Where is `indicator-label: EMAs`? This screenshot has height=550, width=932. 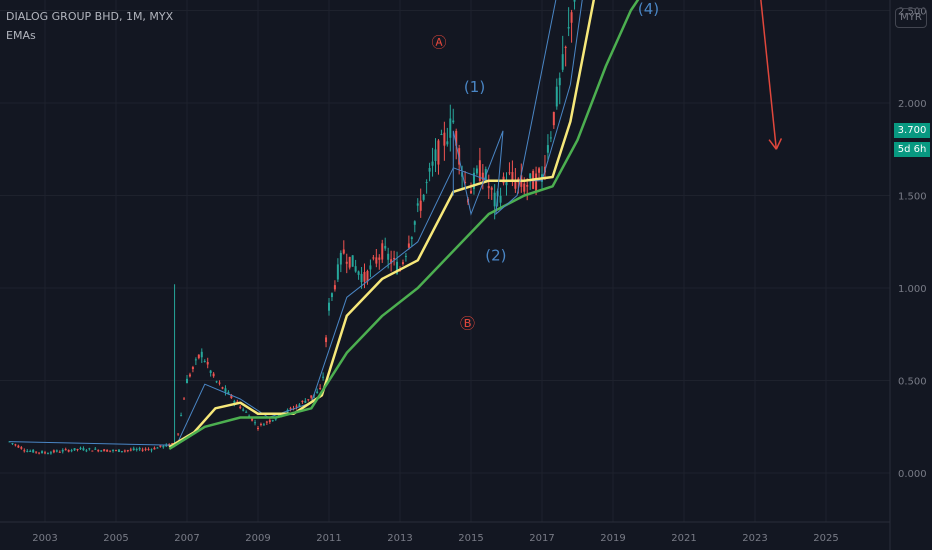
indicator-label: EMAs is located at coordinates (21, 35).